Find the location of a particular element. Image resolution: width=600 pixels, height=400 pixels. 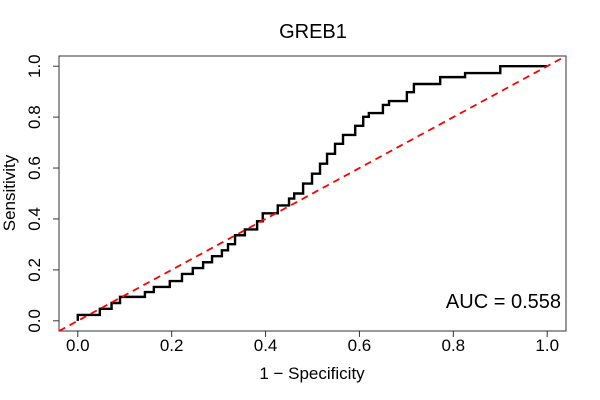

x-axis-tick-label: 1.0 is located at coordinates (547, 345).